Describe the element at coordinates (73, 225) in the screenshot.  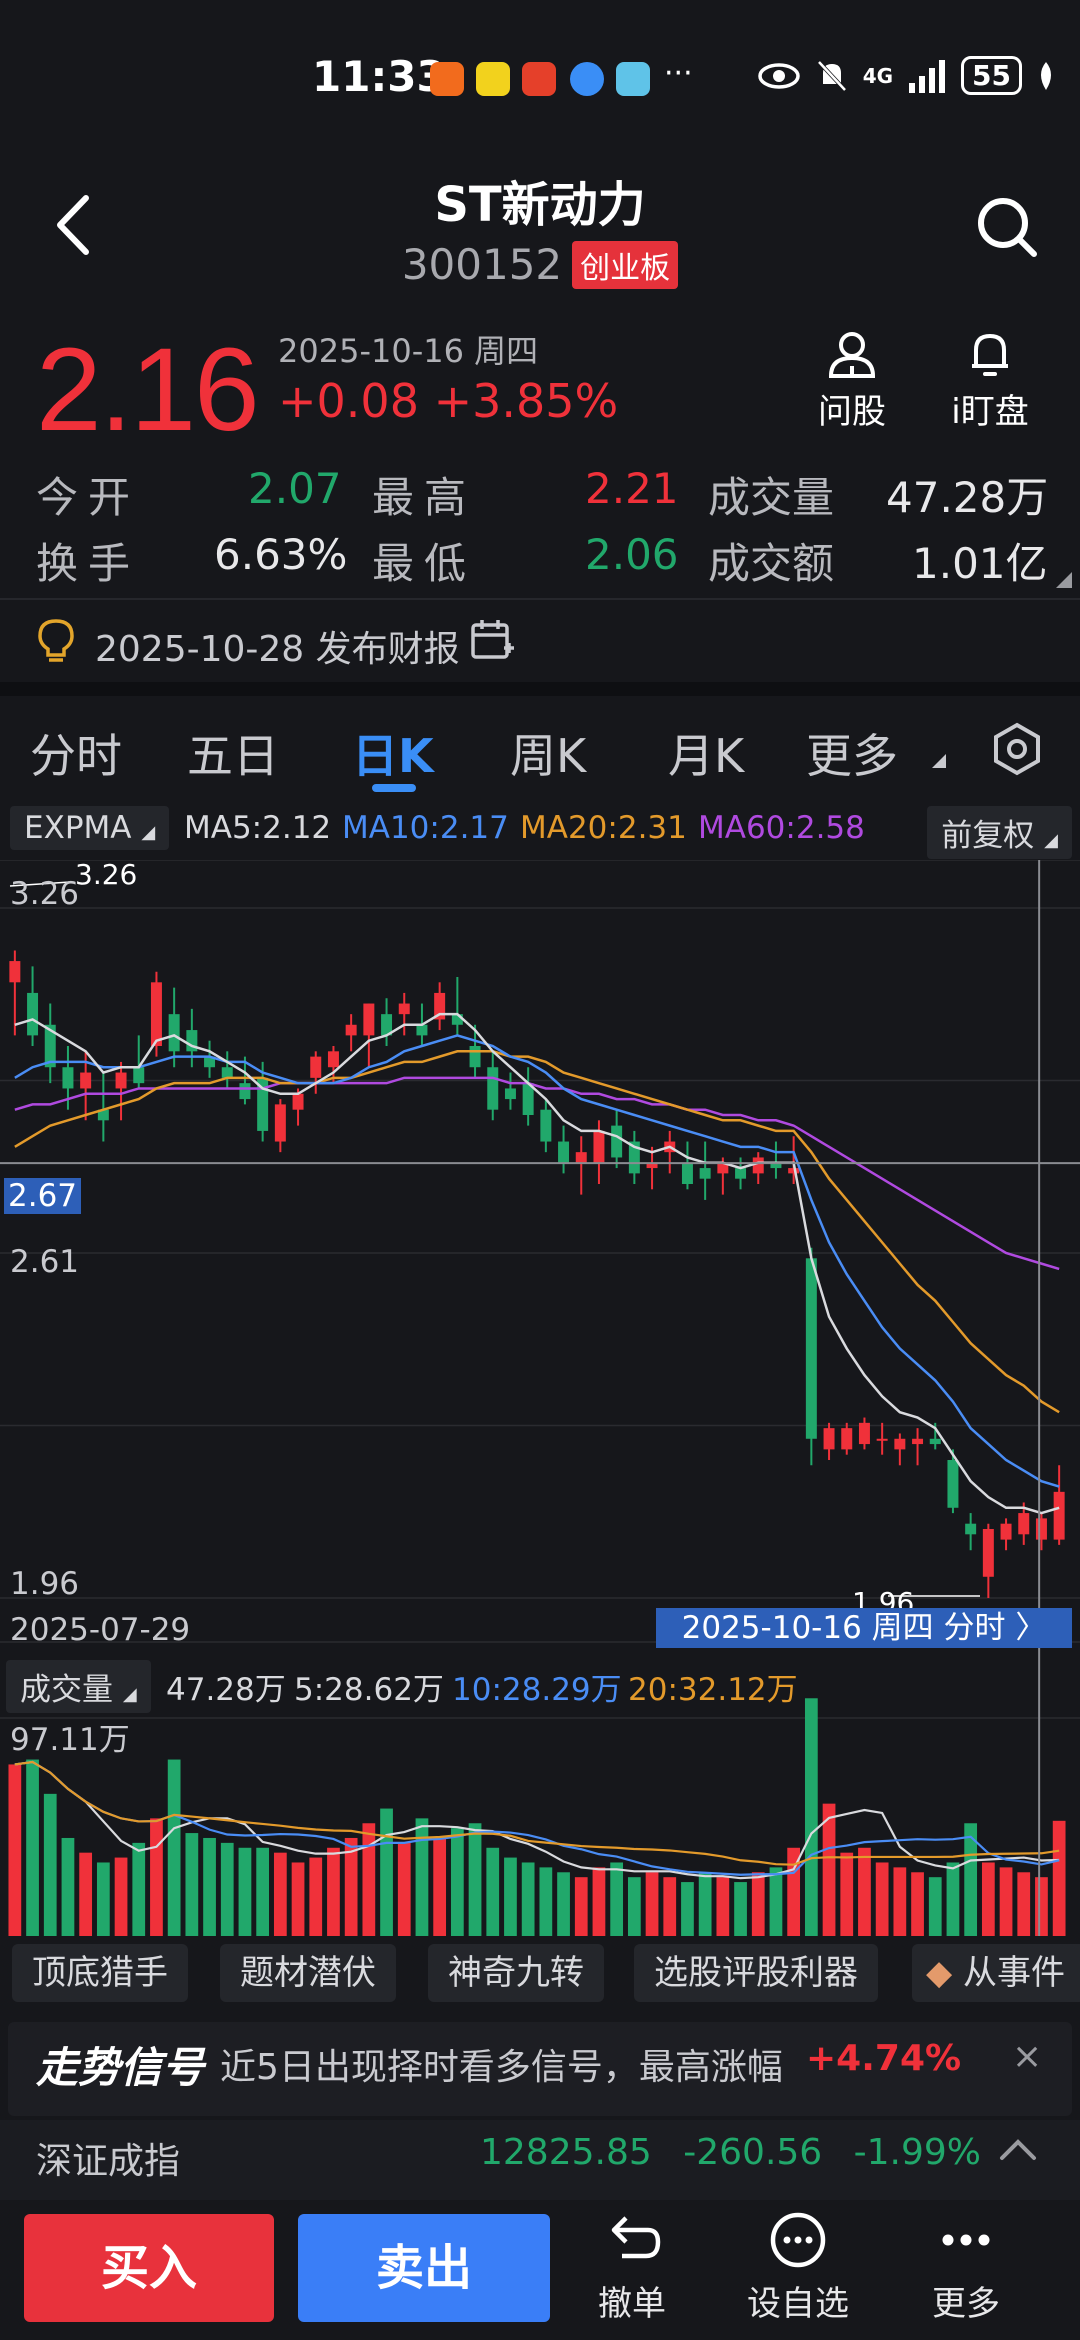
I see `chevron-left-icon` at that location.